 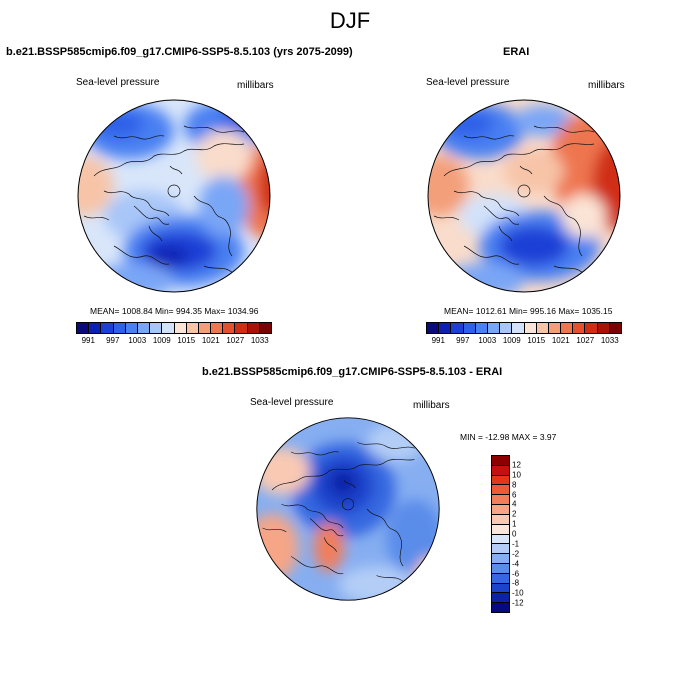 What do you see at coordinates (516, 475) in the screenshot?
I see `colorbar-tick-label: 10` at bounding box center [516, 475].